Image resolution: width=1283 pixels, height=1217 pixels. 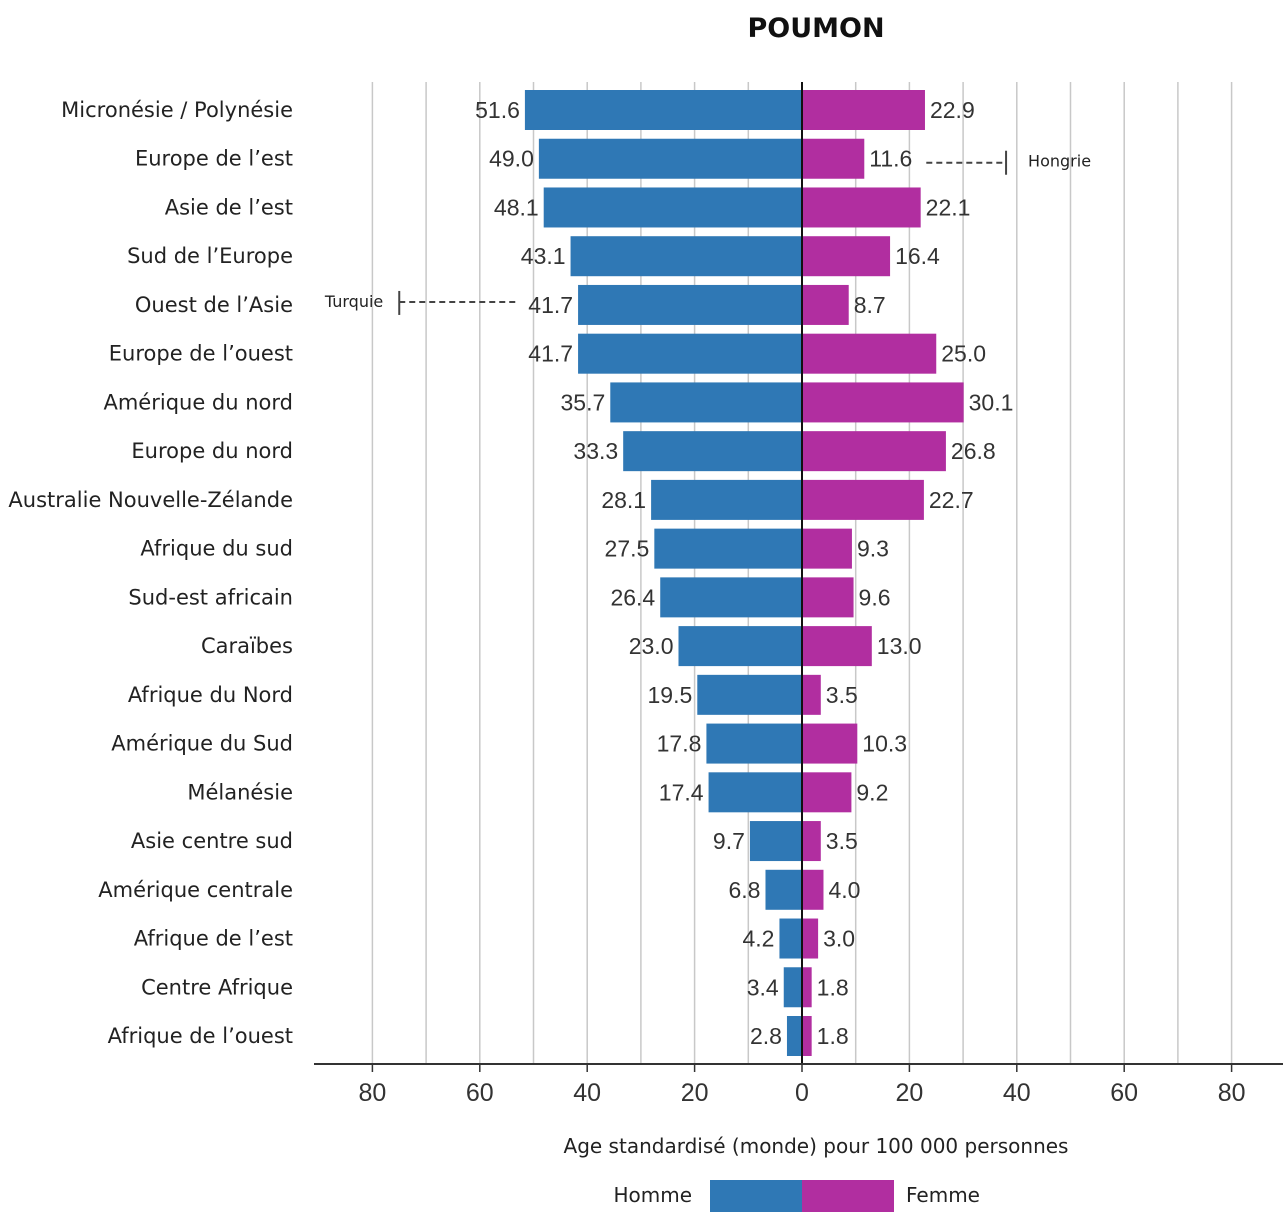 I want to click on category-label: Amérique du Sud, so click(x=202, y=744).